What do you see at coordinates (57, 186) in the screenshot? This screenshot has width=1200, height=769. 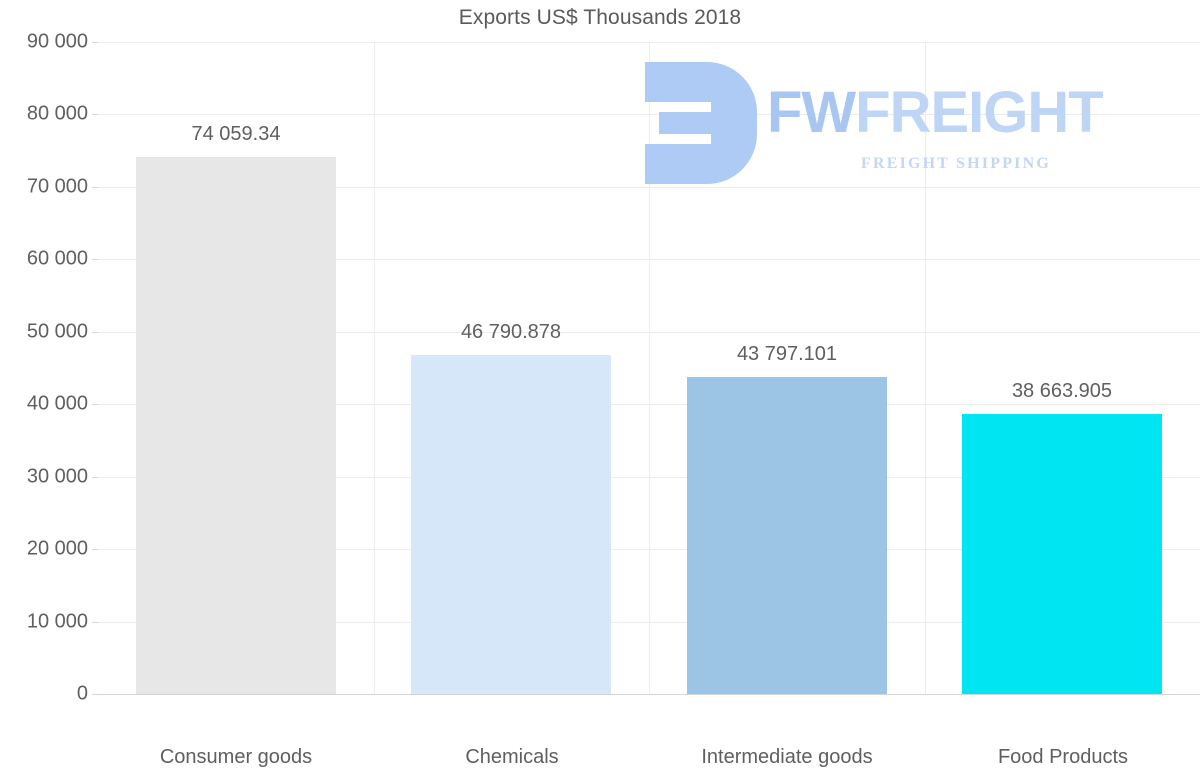 I see `y-tick-label: 70 000` at bounding box center [57, 186].